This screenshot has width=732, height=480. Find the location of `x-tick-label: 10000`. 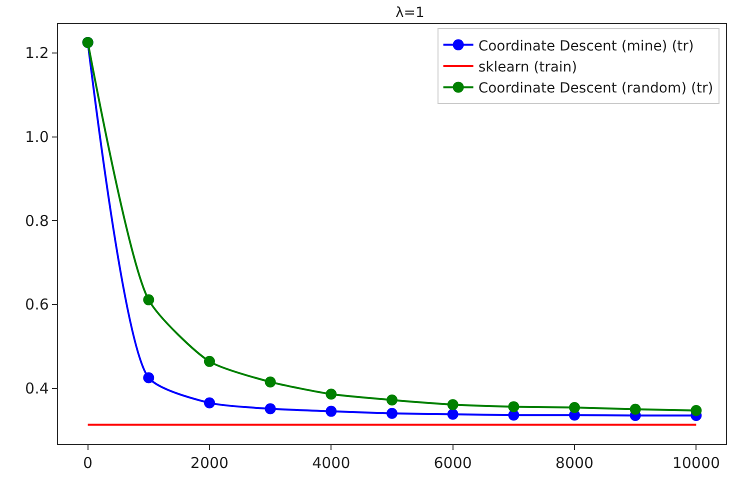

x-tick-label: 10000 is located at coordinates (696, 463).